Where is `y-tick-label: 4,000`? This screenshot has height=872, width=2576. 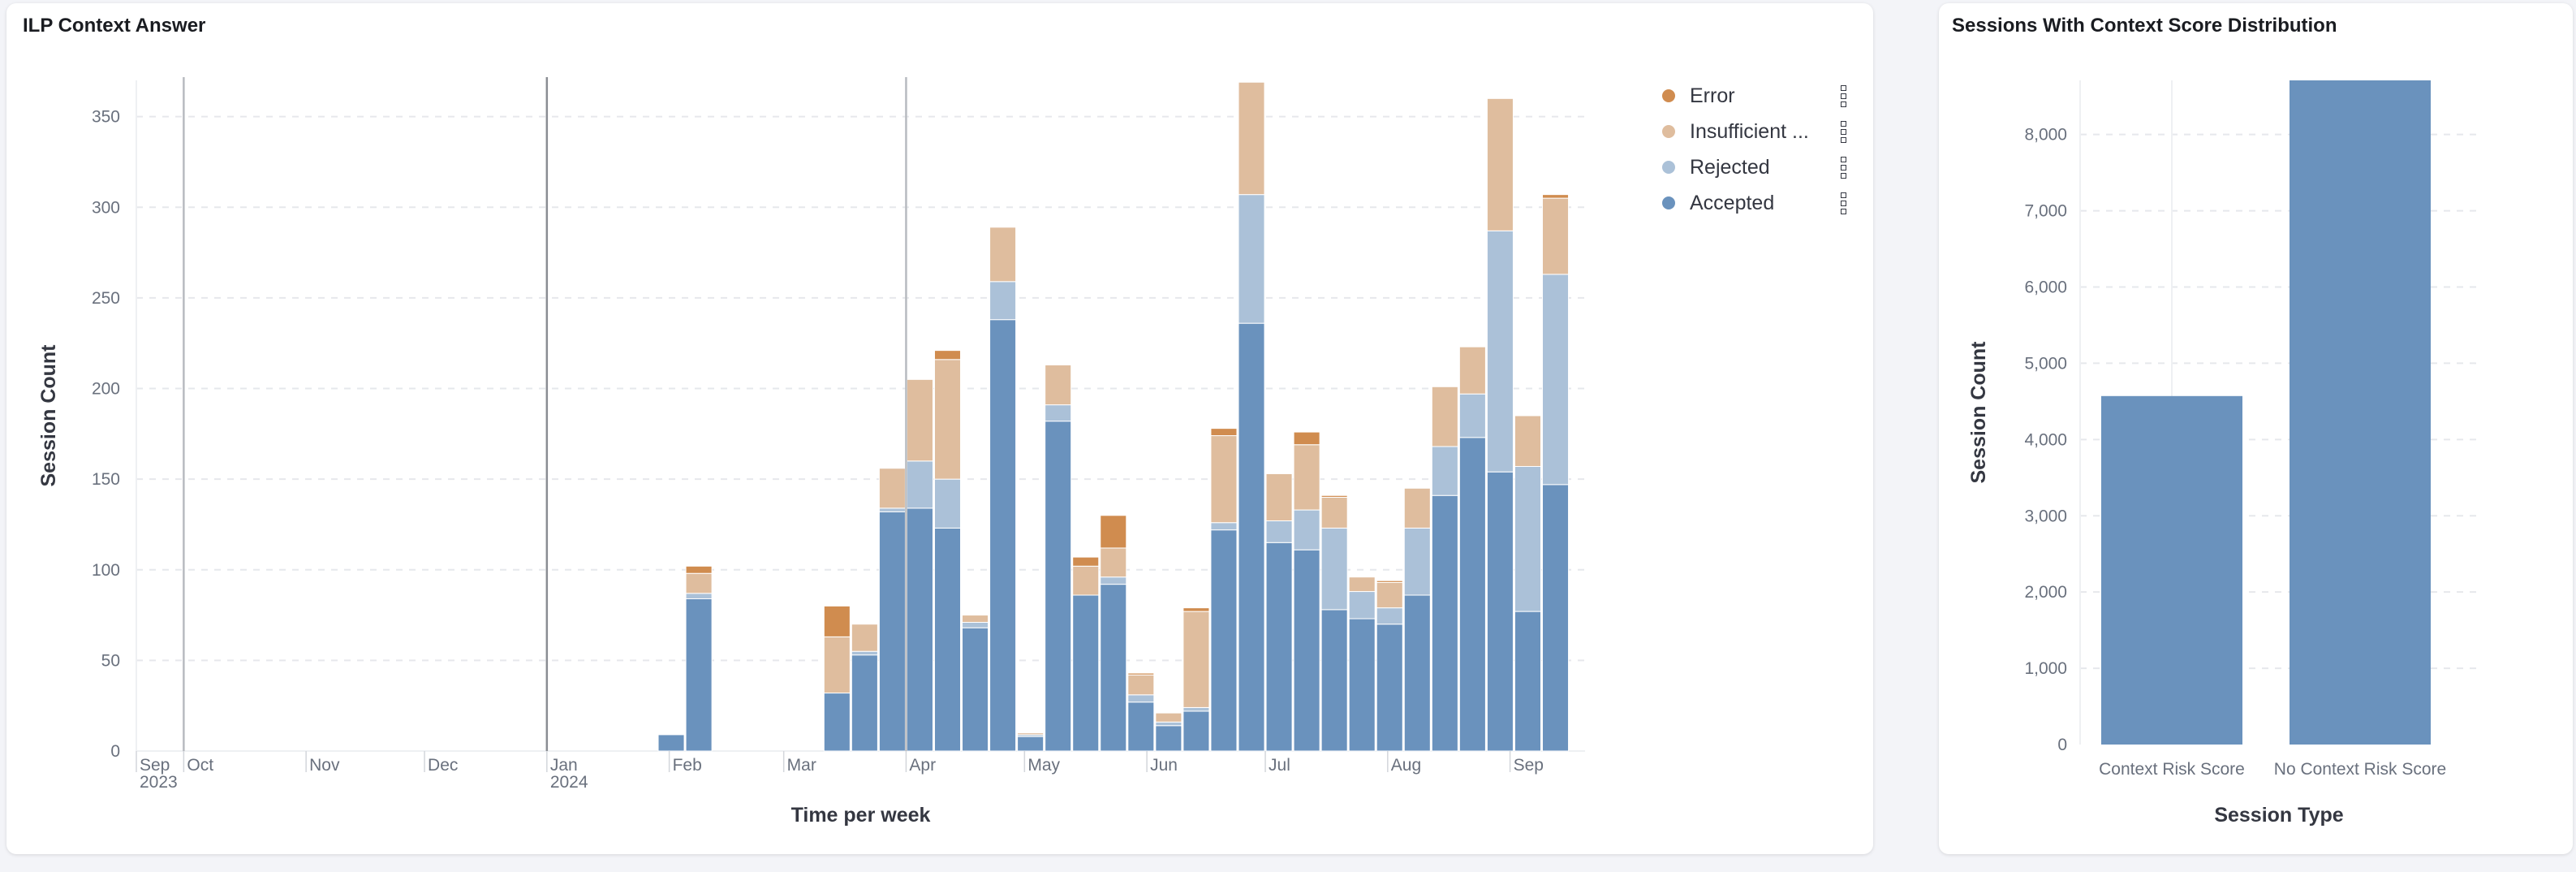 y-tick-label: 4,000 is located at coordinates (2045, 440).